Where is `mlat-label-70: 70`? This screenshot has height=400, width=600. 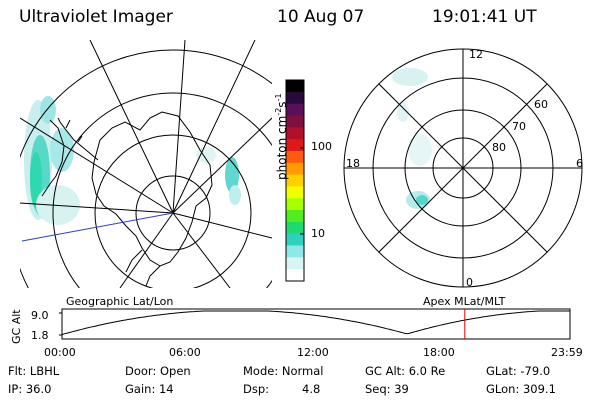
mlat-label-70: 70 is located at coordinates (519, 126).